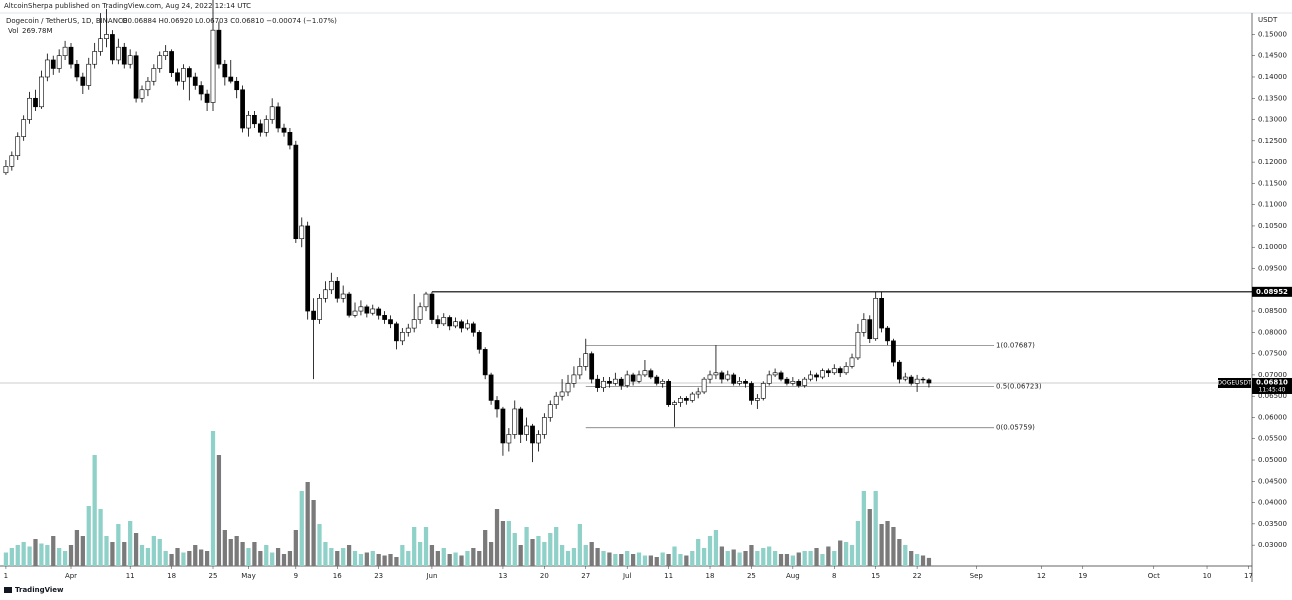  What do you see at coordinates (1272, 460) in the screenshot?
I see `y-tick-label: 0.05000` at bounding box center [1272, 460].